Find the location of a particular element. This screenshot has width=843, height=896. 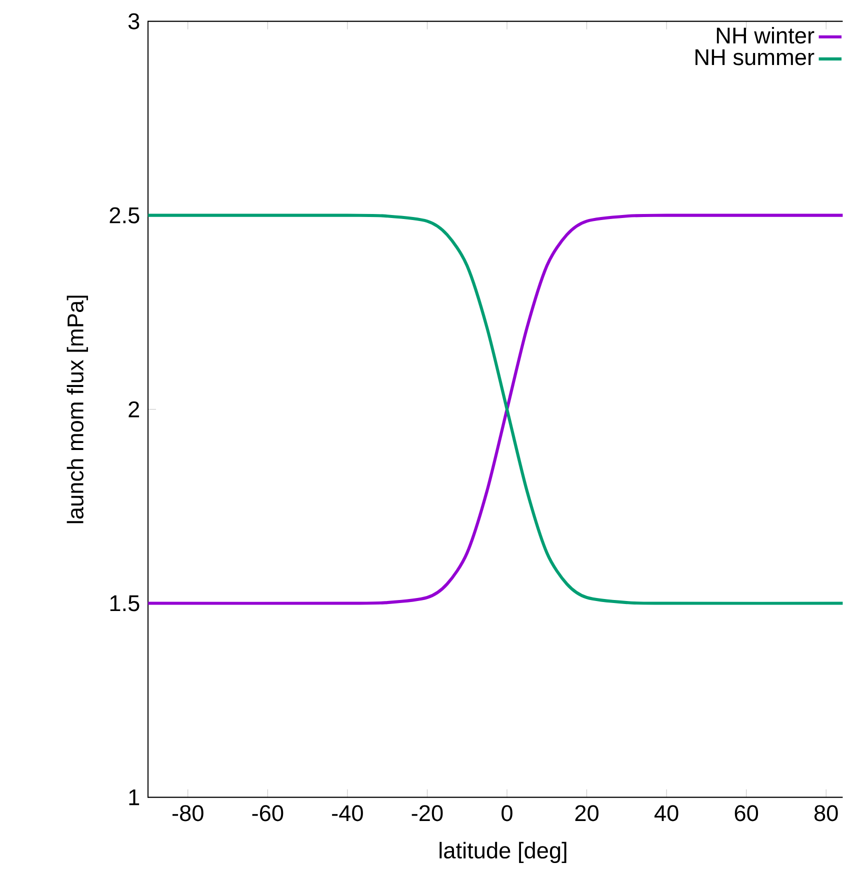

y-tick-label: 3 is located at coordinates (134, 21).